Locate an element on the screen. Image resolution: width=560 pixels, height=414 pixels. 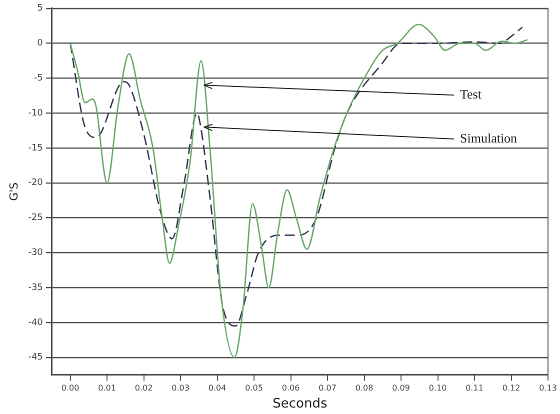
x-tick-label: 0.10 is located at coordinates (437, 388).